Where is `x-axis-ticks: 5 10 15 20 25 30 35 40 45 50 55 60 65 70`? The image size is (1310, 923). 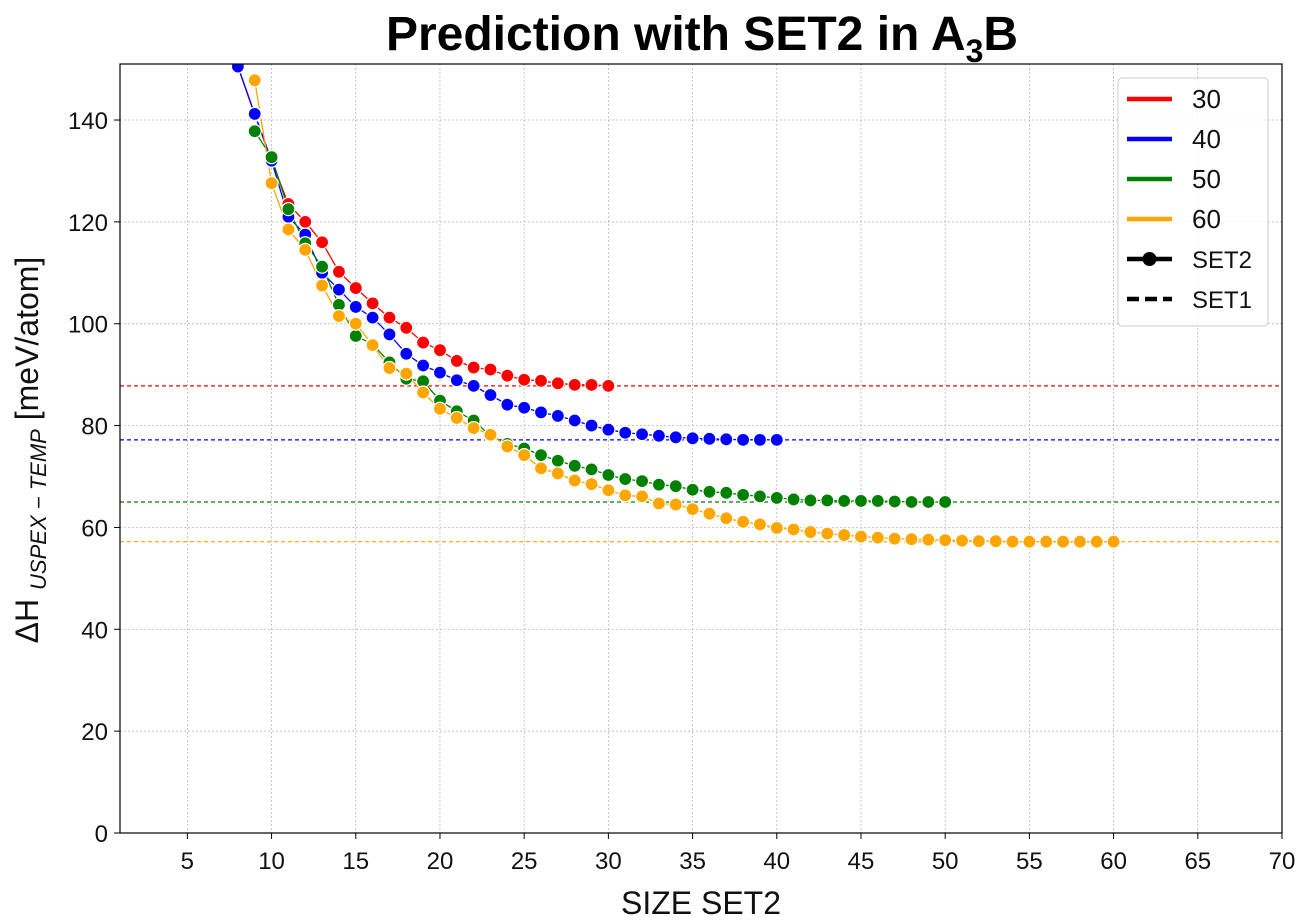
x-axis-ticks: 5 10 15 20 25 30 35 40 45 50 55 60 65 70 is located at coordinates (738, 854).